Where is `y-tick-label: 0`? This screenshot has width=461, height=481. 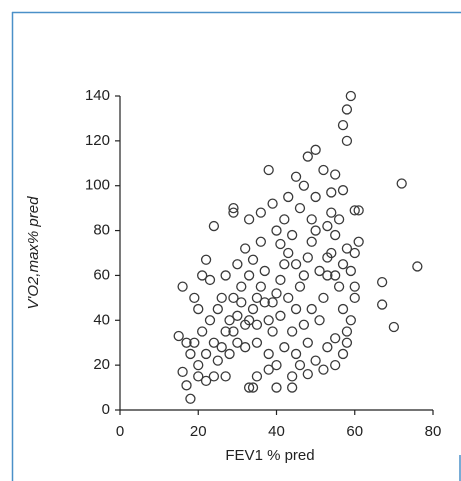 y-tick-label: 0 is located at coordinates (106, 409).